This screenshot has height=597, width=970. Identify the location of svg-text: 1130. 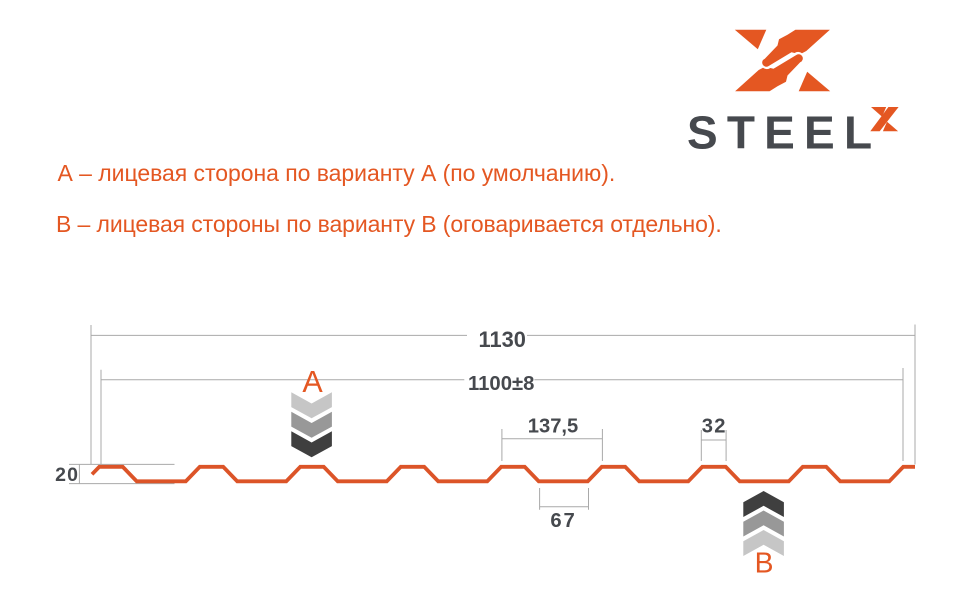
(502, 339).